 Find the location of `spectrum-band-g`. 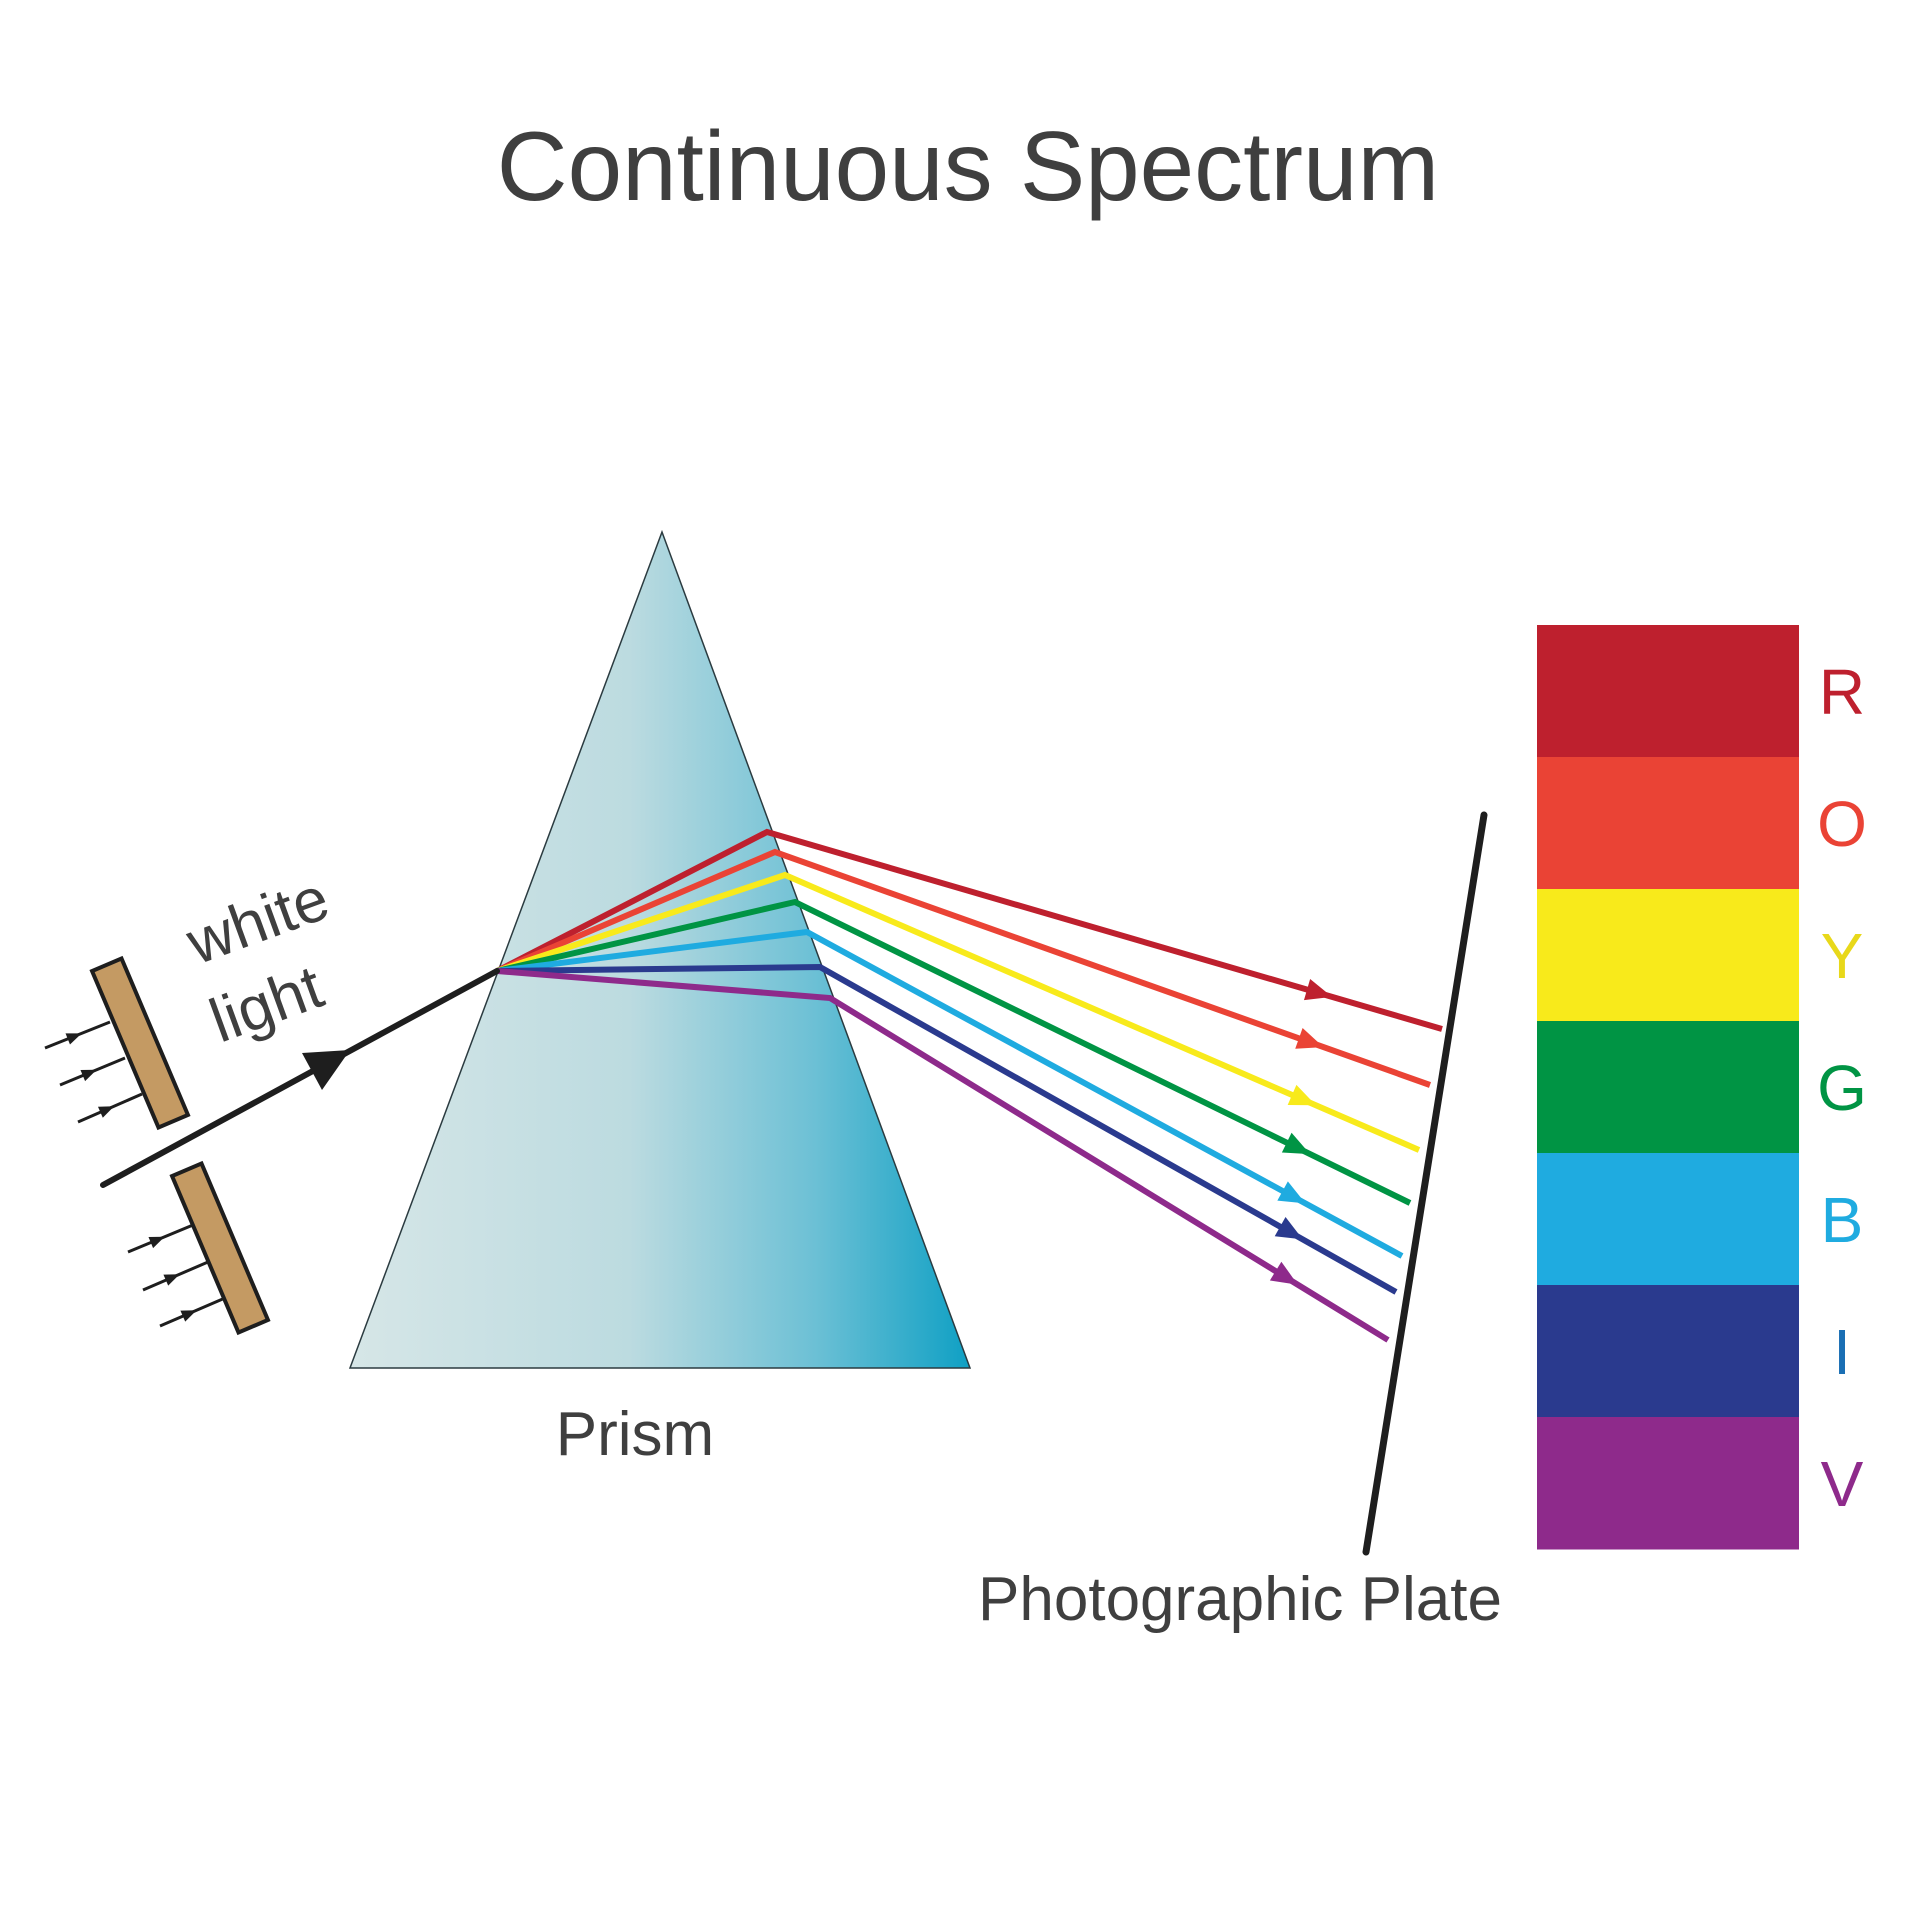

spectrum-band-g is located at coordinates (1668, 1087).